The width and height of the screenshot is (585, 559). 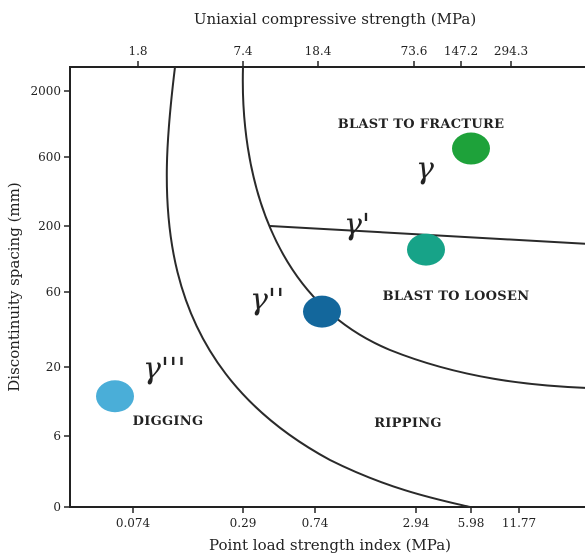 What do you see at coordinates (57, 507) in the screenshot?
I see `y-tick-label: 0` at bounding box center [57, 507].